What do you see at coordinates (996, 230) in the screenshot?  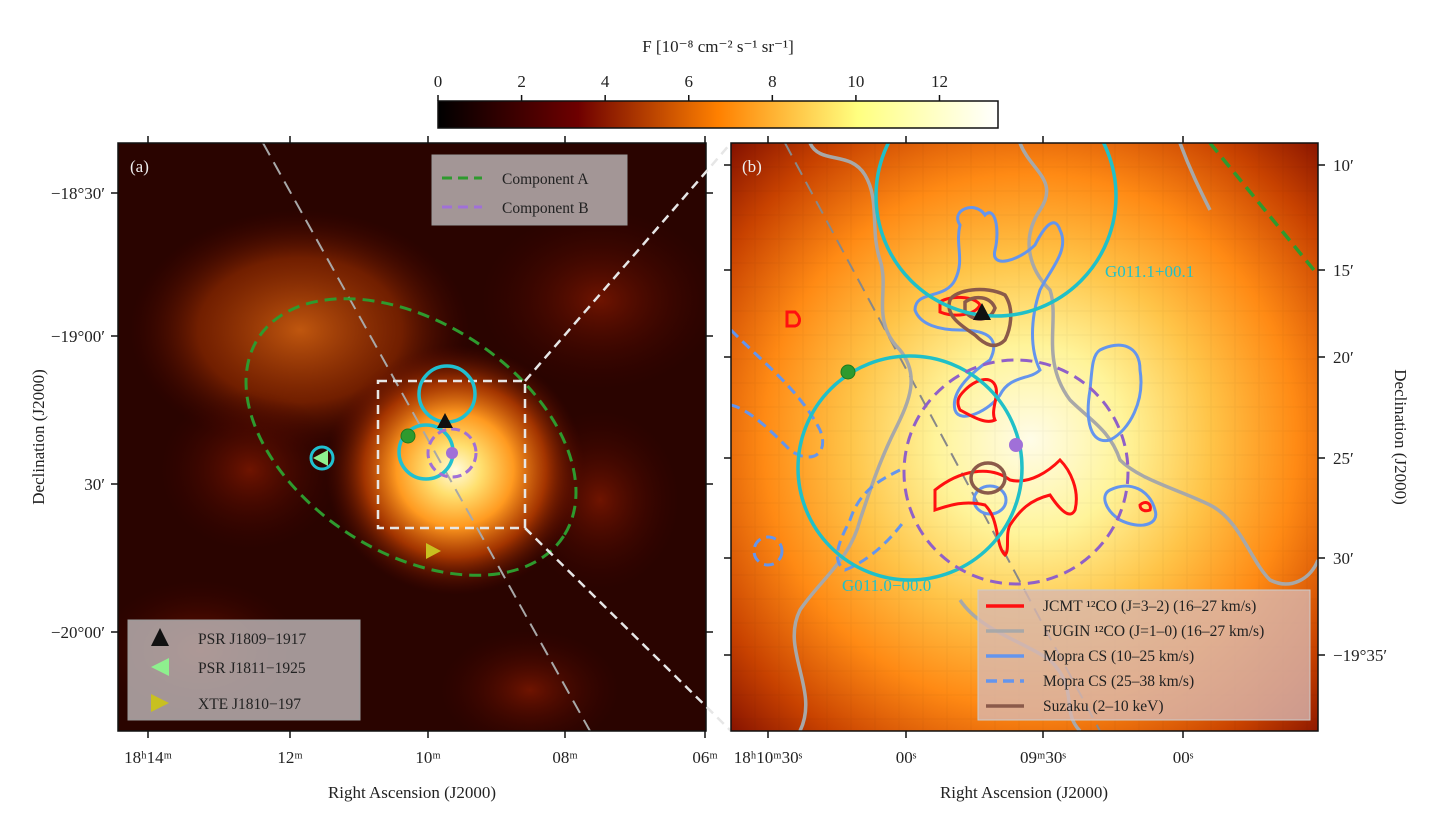 I see `snr-g011.1-circle` at bounding box center [996, 230].